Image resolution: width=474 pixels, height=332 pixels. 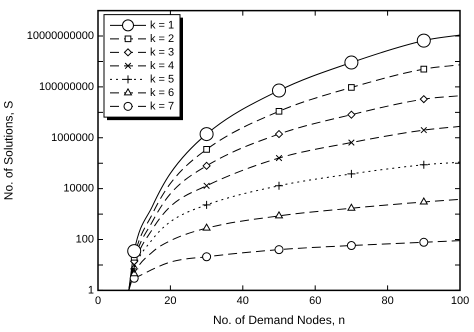 What do you see at coordinates (242, 301) in the screenshot?
I see `x-tick-label: 40` at bounding box center [242, 301].